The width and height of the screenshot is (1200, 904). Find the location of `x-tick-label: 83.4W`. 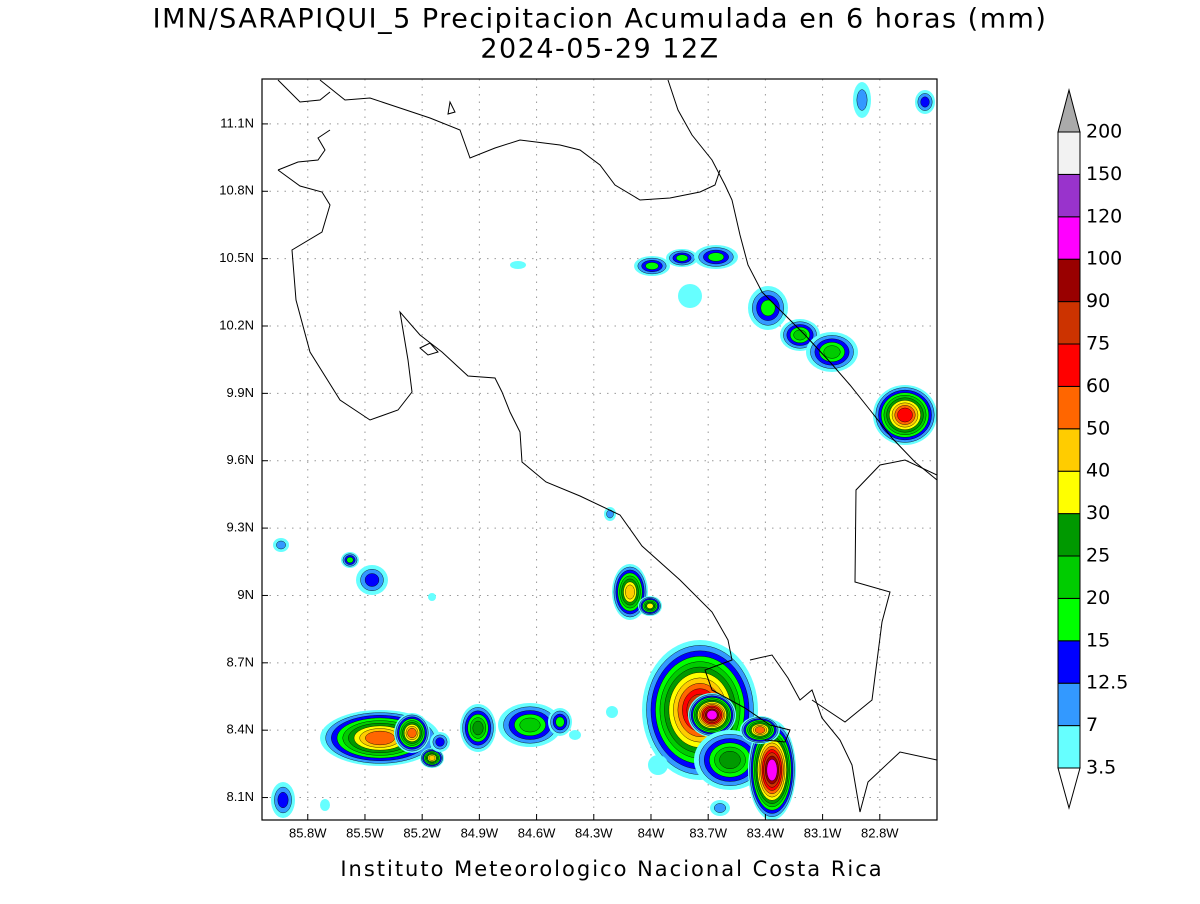

x-tick-label: 83.4W is located at coordinates (766, 832).